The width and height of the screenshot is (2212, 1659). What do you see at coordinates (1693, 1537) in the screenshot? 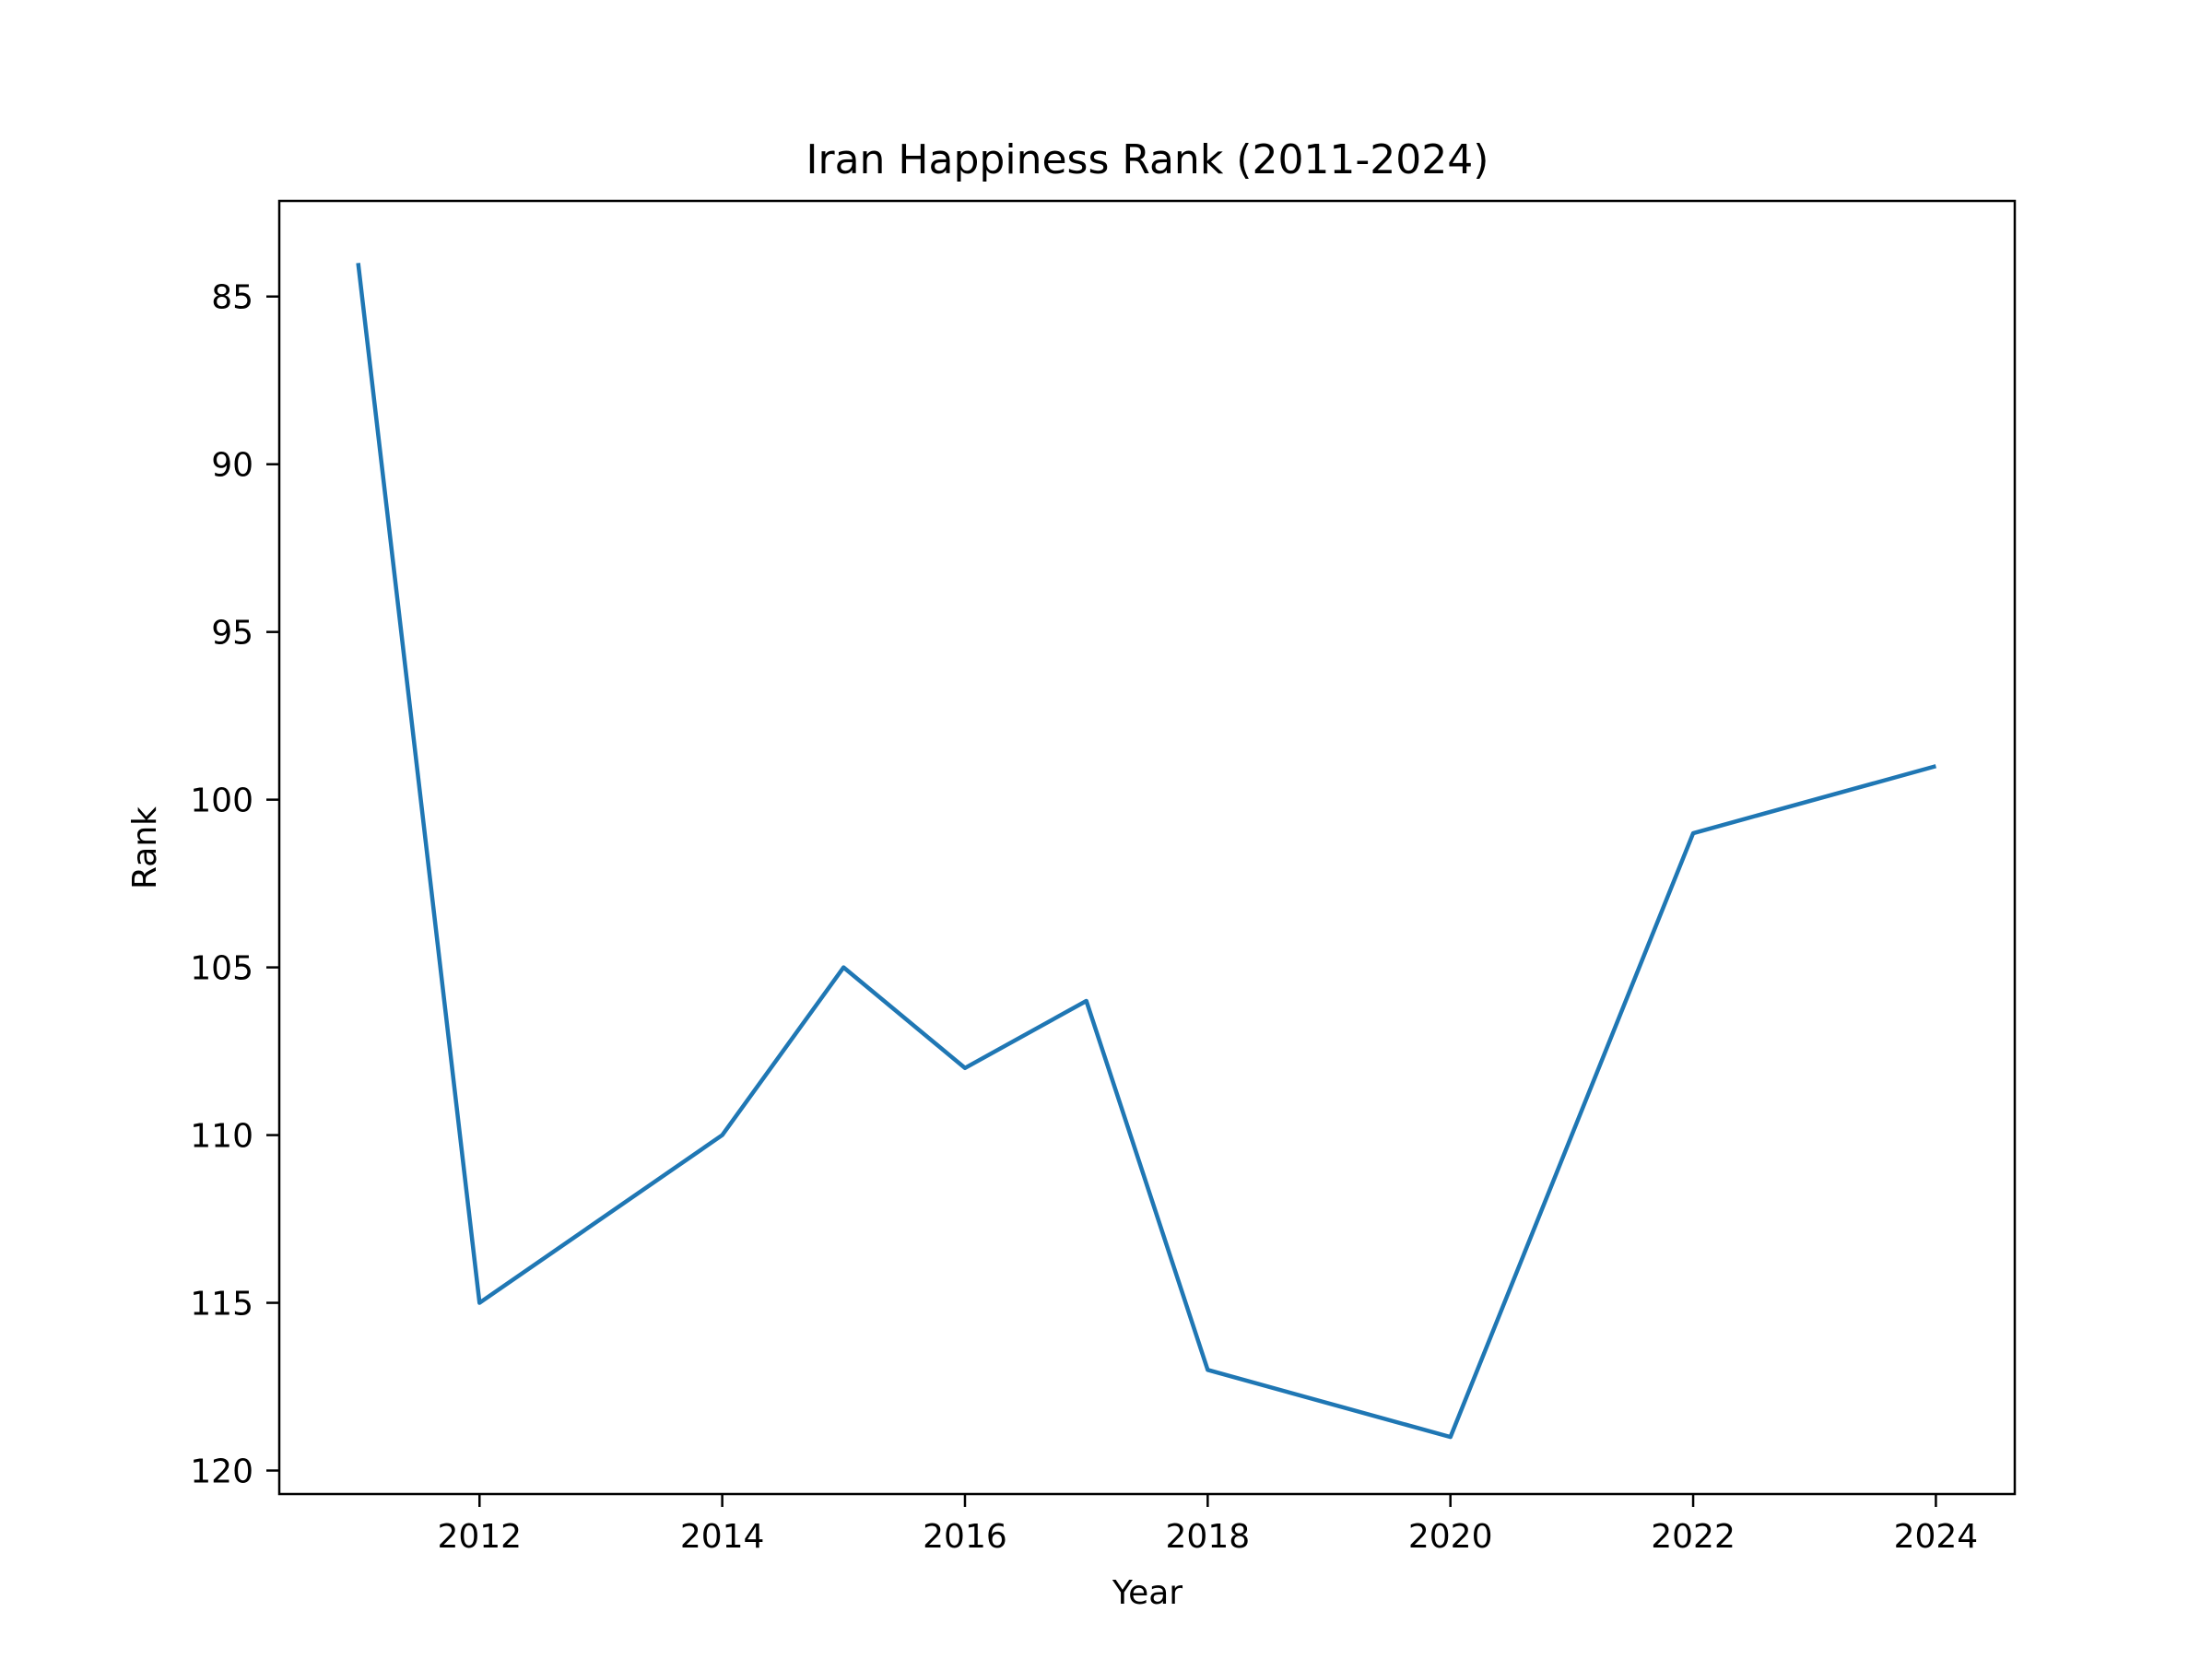
I see `x-tick-label: 2022` at bounding box center [1693, 1537].